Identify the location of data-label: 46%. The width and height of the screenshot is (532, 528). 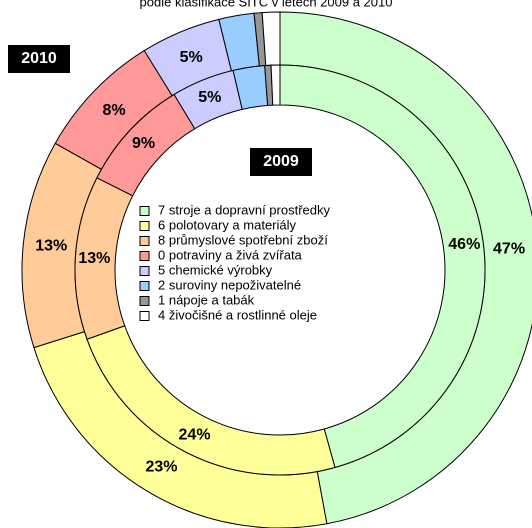
(464, 244).